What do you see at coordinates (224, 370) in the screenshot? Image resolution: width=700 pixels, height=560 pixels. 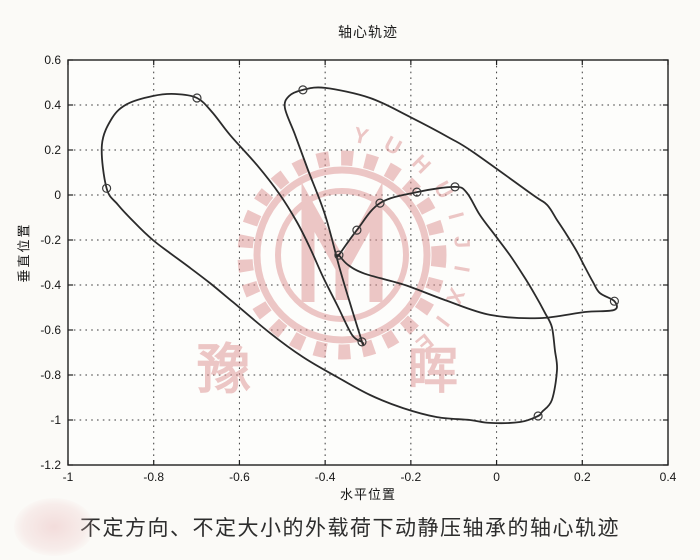 I see `watermark-char-left: 豫` at bounding box center [224, 370].